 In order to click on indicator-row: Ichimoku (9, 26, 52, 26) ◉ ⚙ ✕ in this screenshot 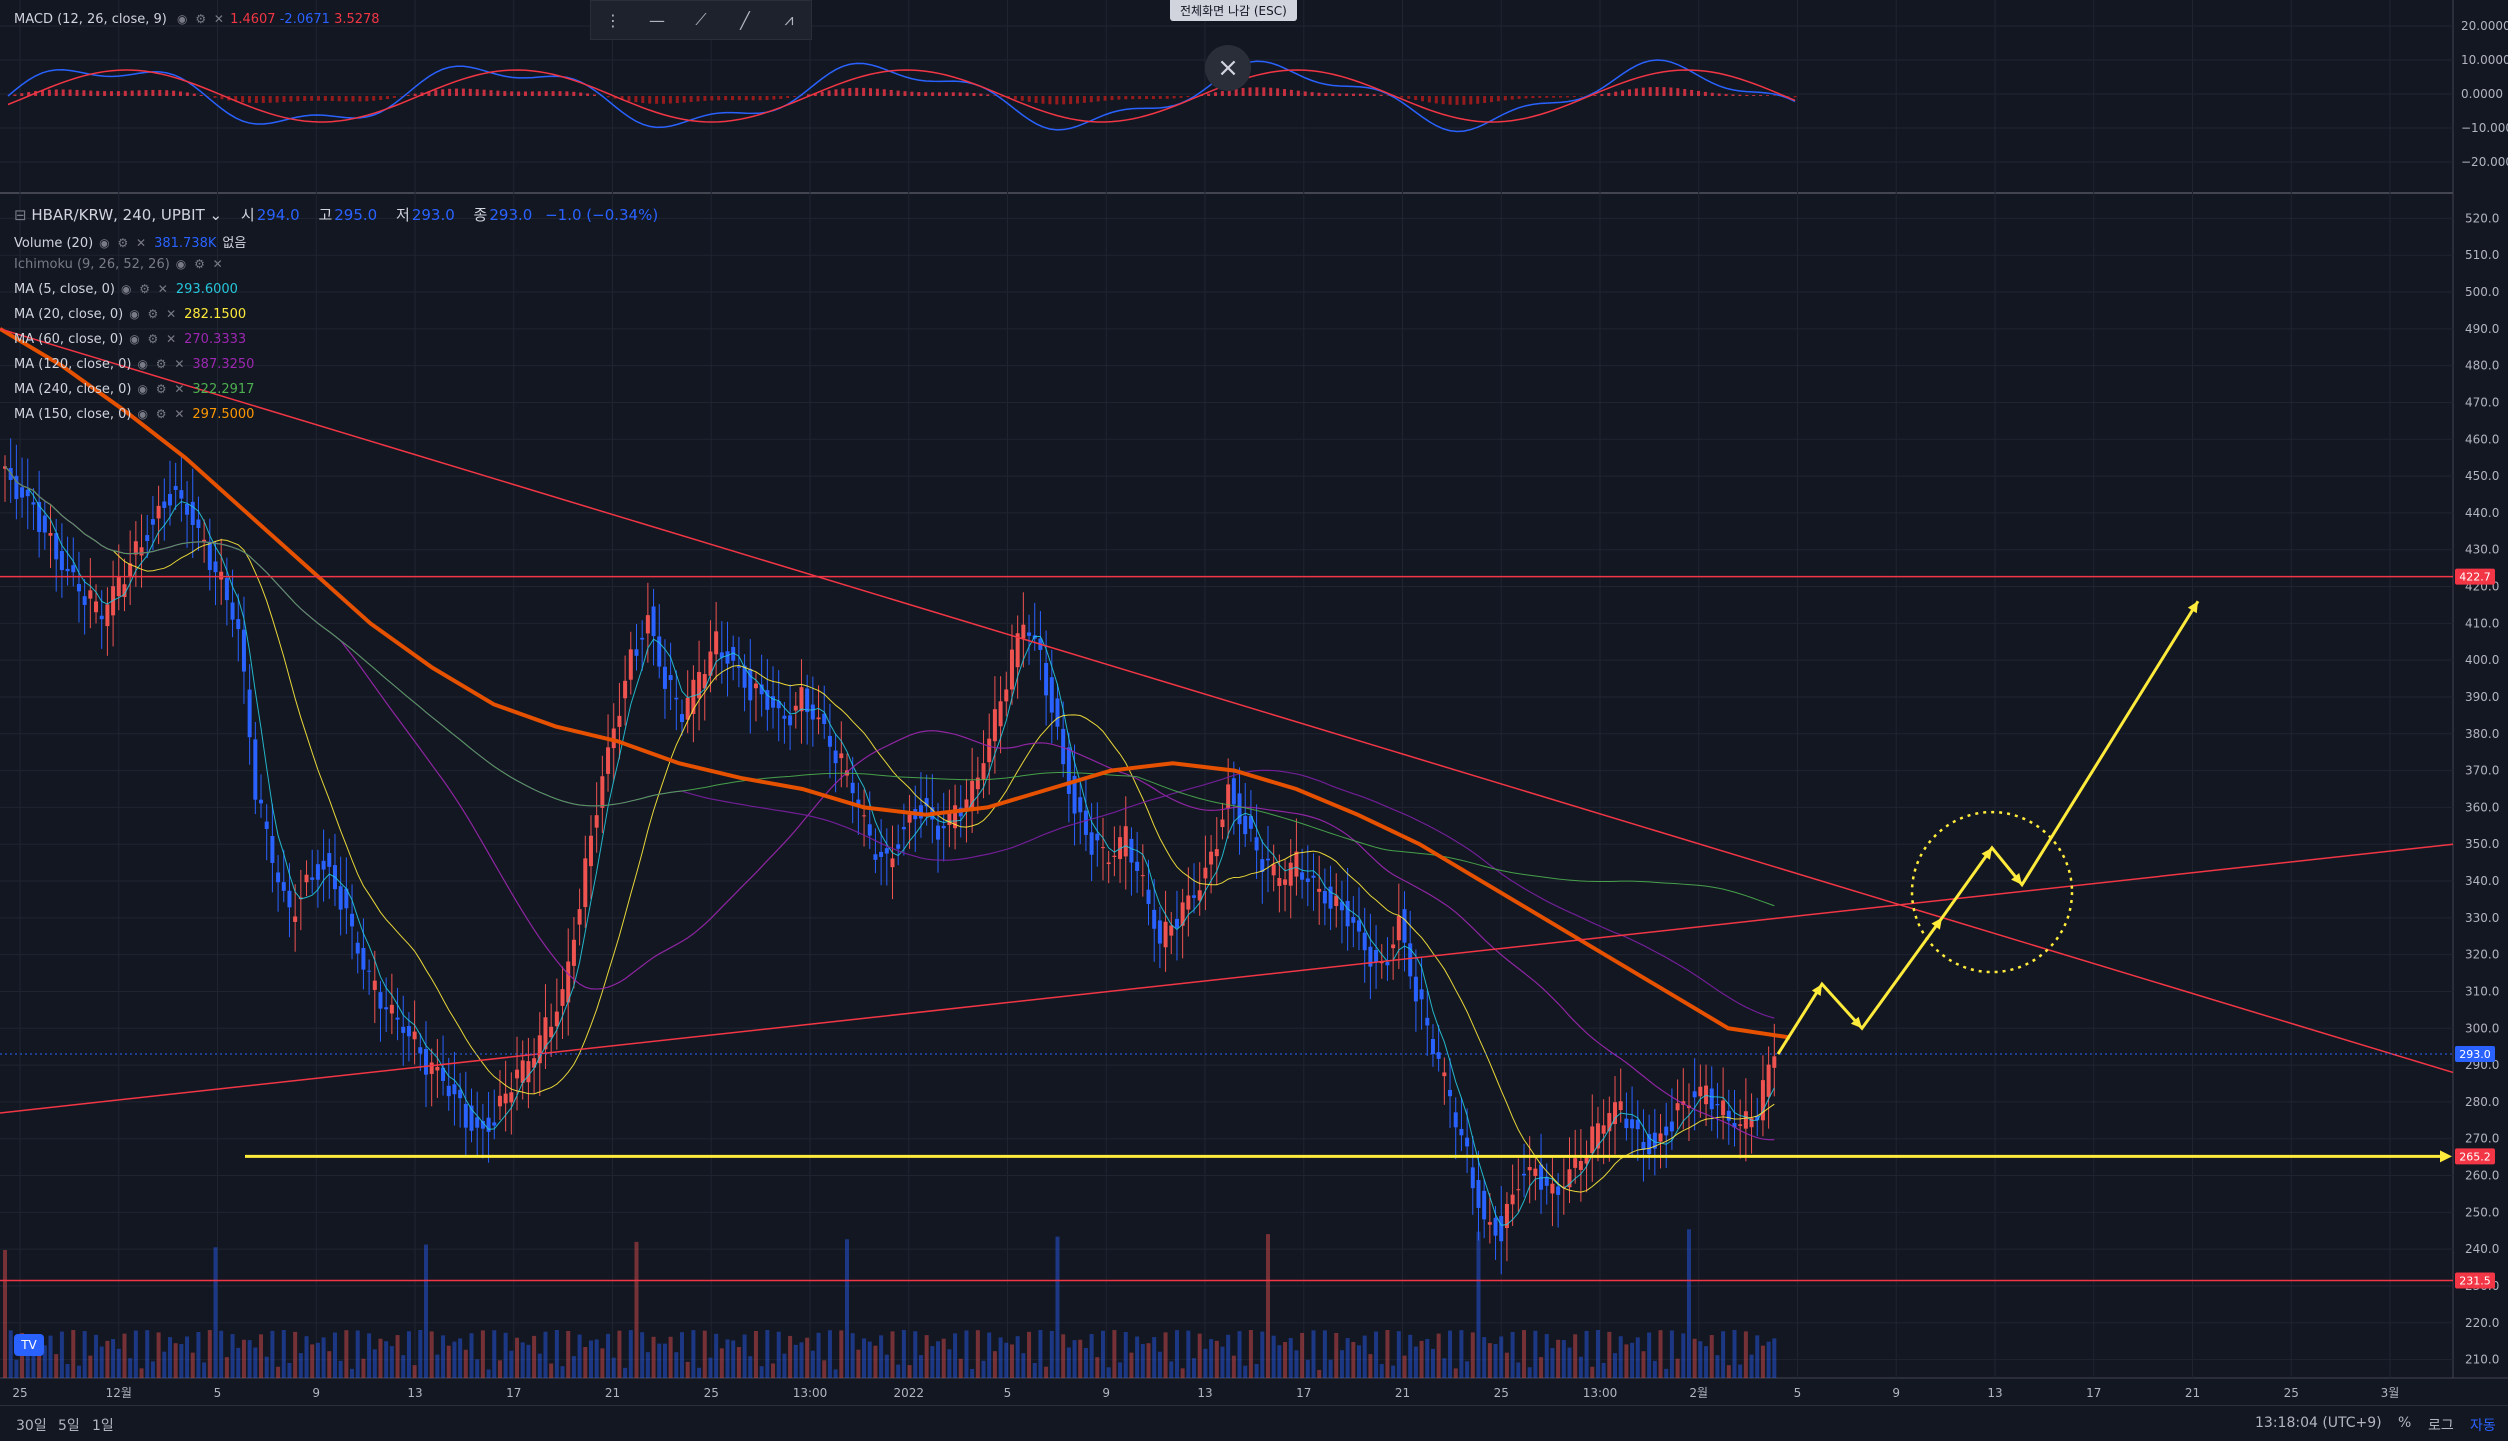, I will do `click(125, 264)`.